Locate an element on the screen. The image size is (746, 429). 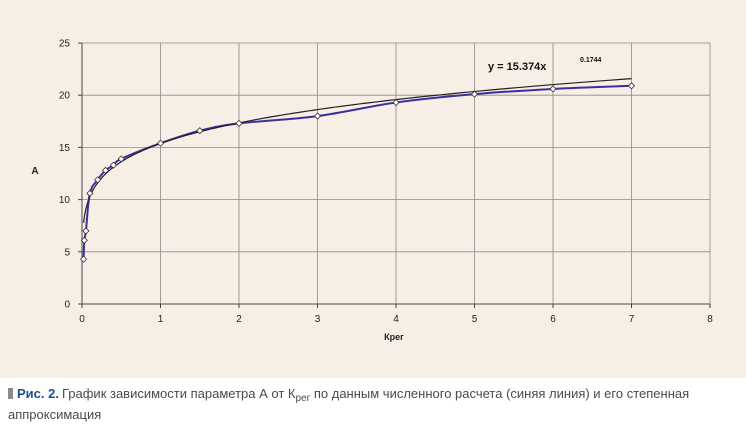
fit-equation: y = 15.374x is located at coordinates (517, 67).